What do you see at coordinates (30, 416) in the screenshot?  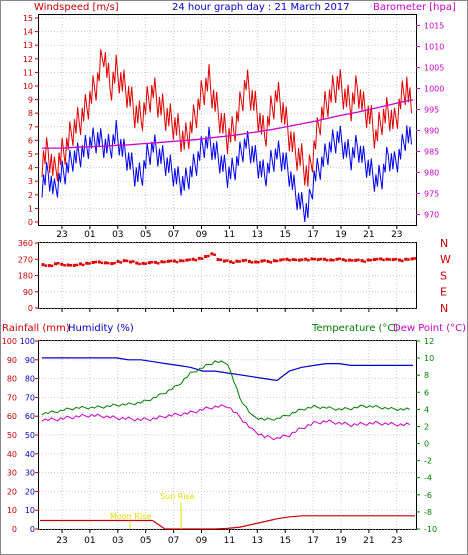 I see `humidity-y-tick-label: 60` at bounding box center [30, 416].